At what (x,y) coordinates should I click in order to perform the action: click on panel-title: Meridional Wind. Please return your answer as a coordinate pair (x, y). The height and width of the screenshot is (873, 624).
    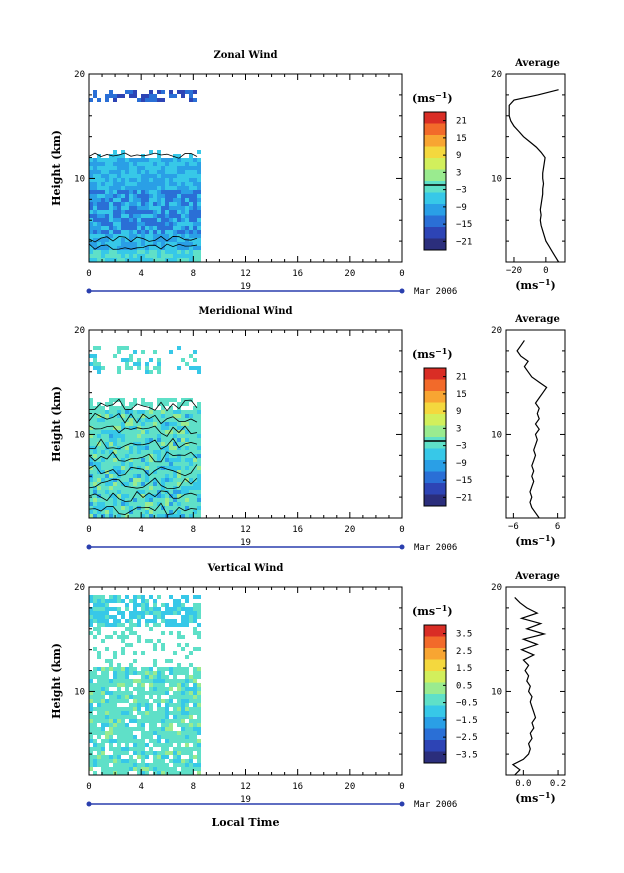
    Looking at the image, I should click on (245, 311).